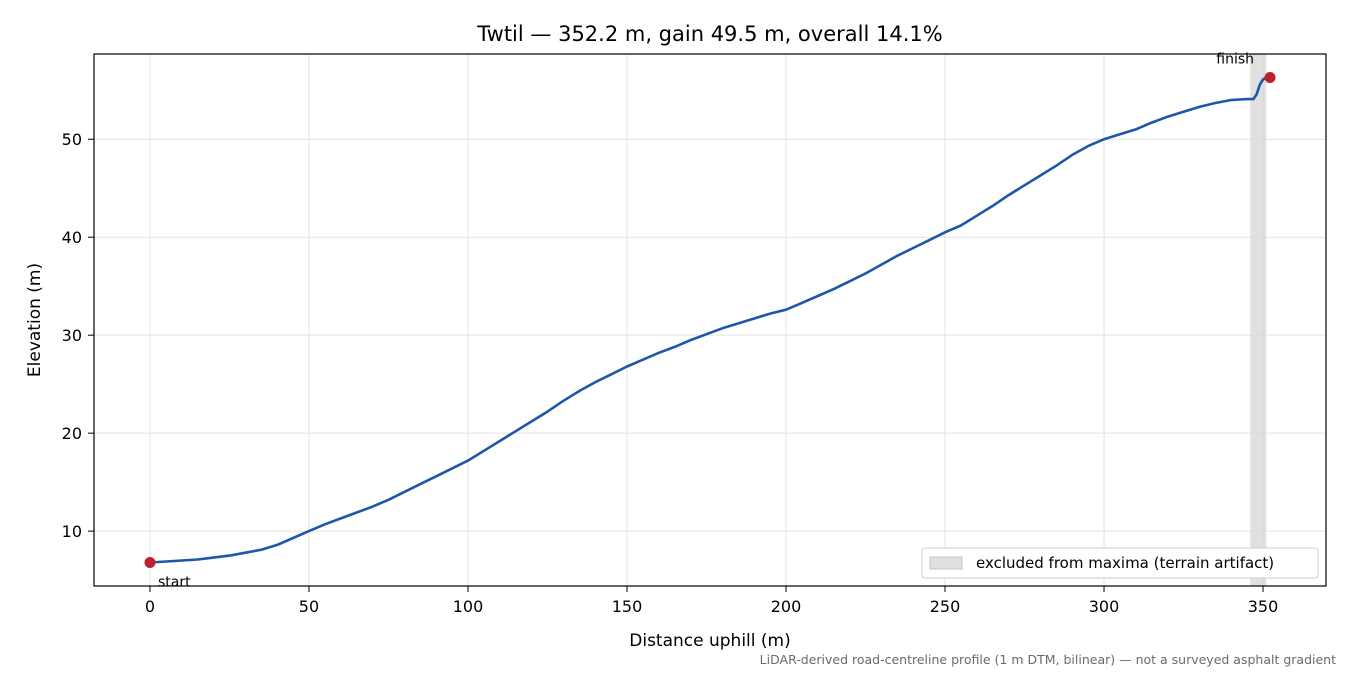 The width and height of the screenshot is (1350, 675). Describe the element at coordinates (1270, 78) in the screenshot. I see `finish-marker` at that location.